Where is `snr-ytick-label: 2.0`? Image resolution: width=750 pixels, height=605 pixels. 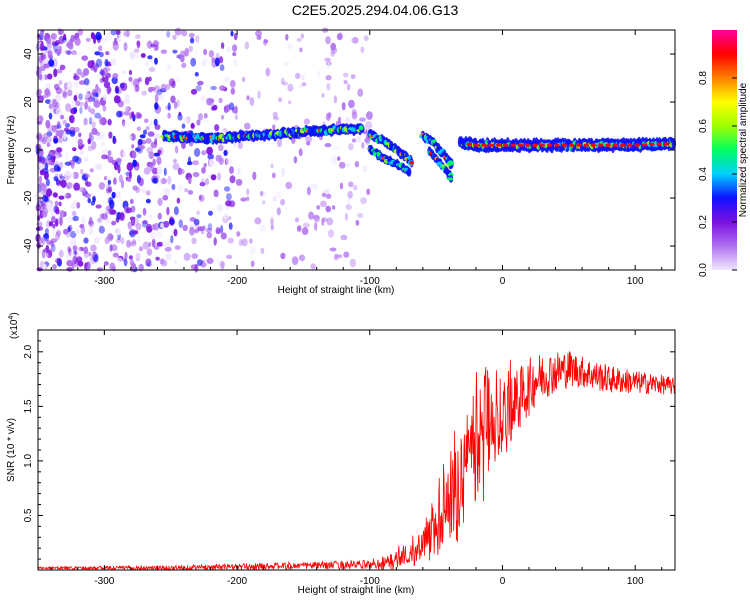
snr-ytick-label: 2.0 is located at coordinates (28, 351).